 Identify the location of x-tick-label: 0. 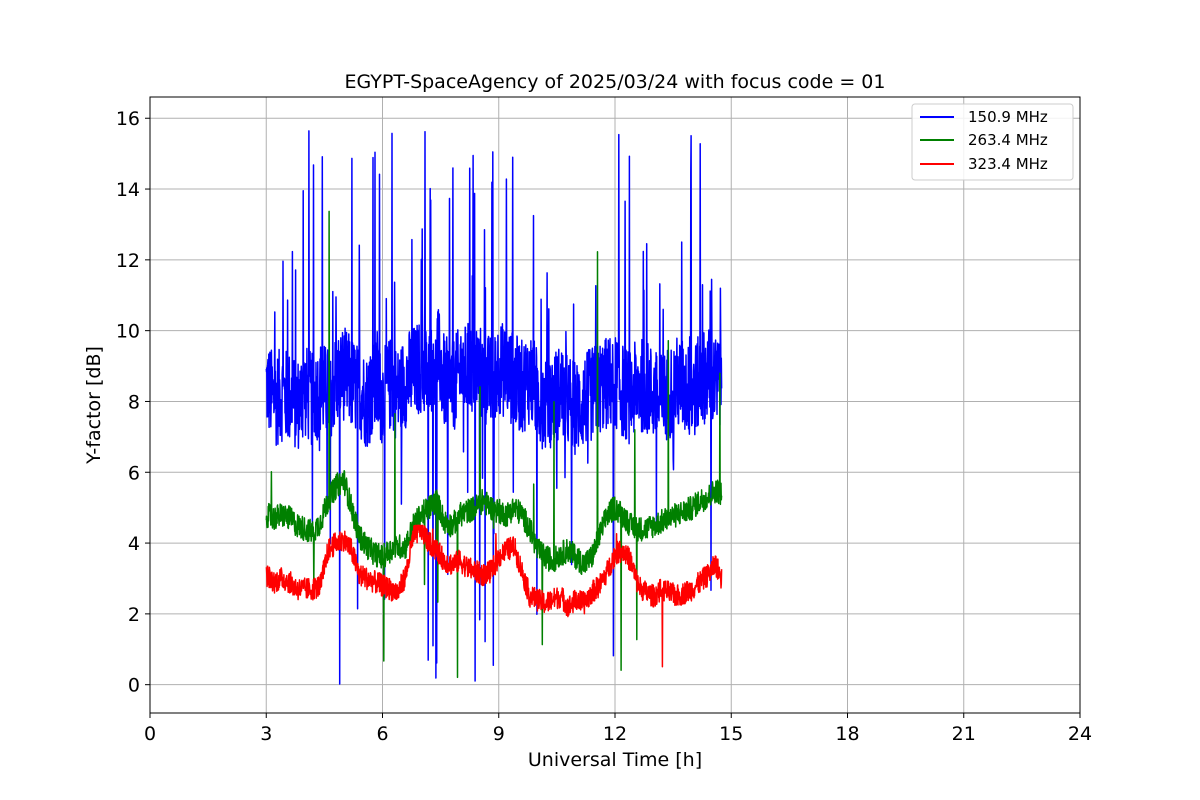
(150, 734).